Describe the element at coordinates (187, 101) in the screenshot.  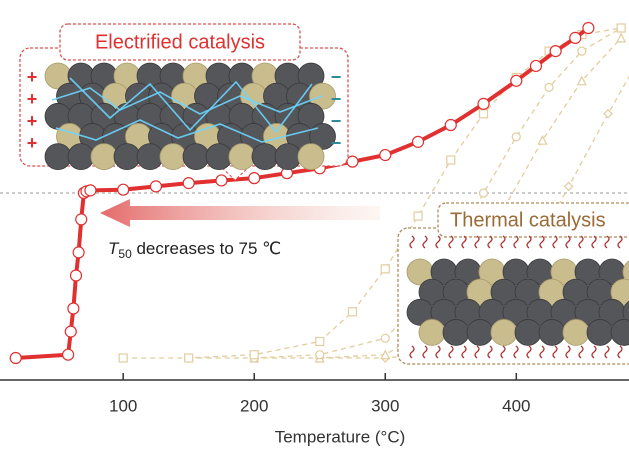
I see `lightning` at that location.